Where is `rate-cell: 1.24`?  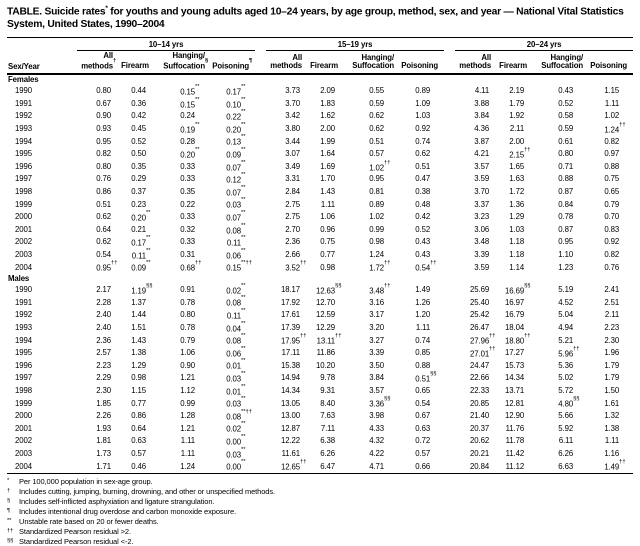 rate-cell: 1.24 is located at coordinates (187, 466).